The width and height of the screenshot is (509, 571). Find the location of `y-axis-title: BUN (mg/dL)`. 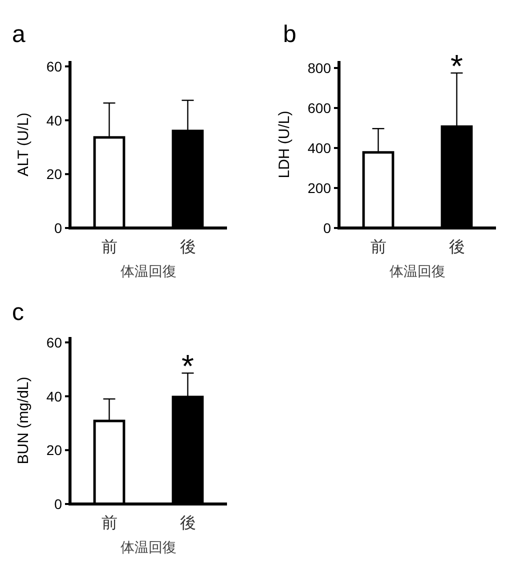

y-axis-title: BUN (mg/dL) is located at coordinates (23, 420).